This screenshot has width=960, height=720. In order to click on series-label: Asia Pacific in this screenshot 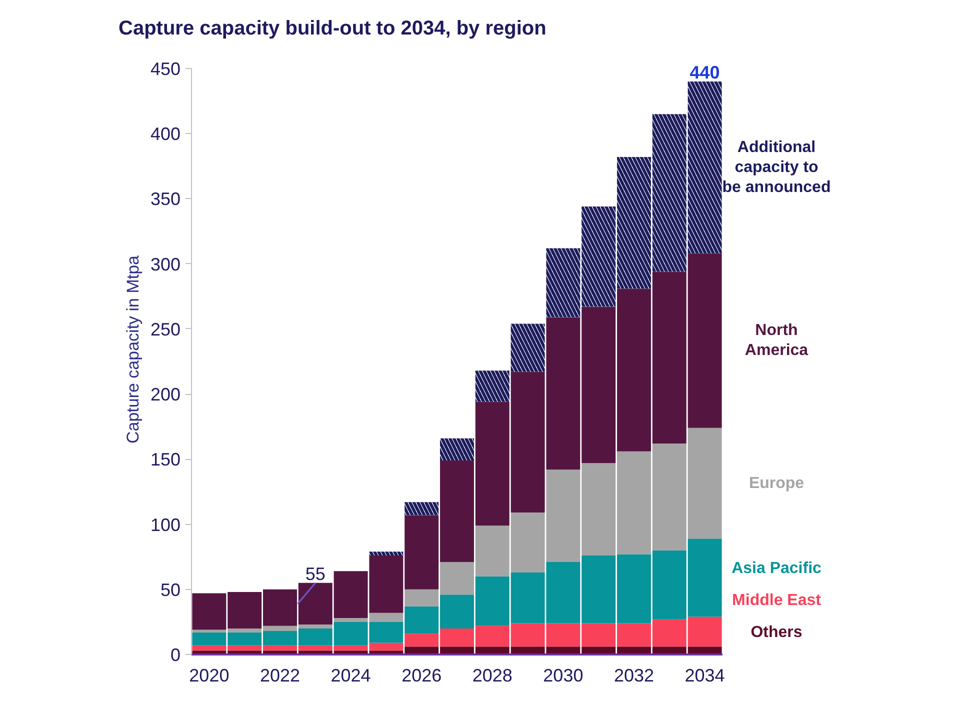, I will do `click(777, 568)`.